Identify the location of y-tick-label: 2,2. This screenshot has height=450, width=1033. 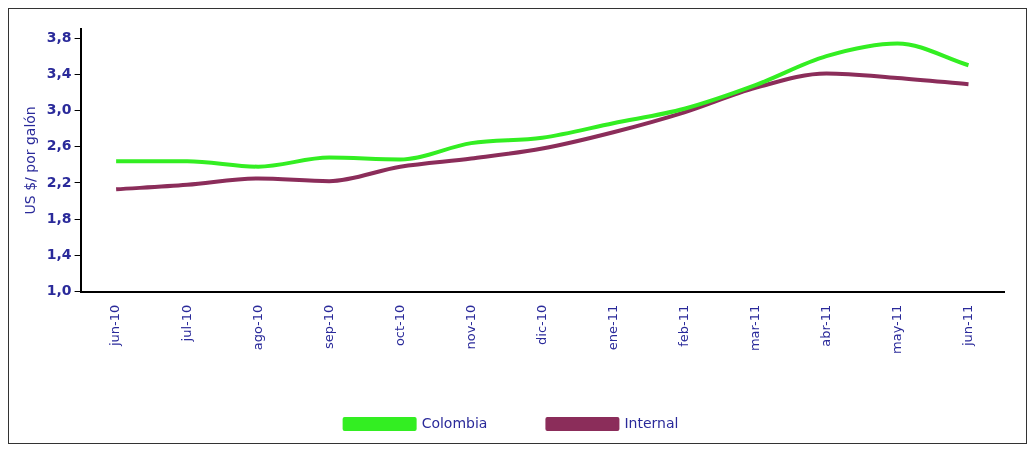
(59, 181).